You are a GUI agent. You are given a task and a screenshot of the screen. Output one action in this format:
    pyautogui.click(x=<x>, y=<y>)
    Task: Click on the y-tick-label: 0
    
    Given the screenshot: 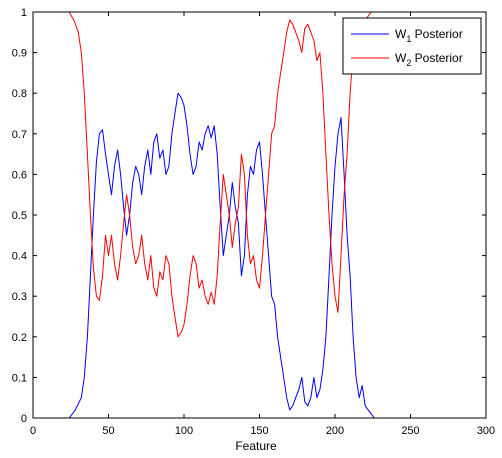 What is the action you would take?
    pyautogui.click(x=24, y=419)
    